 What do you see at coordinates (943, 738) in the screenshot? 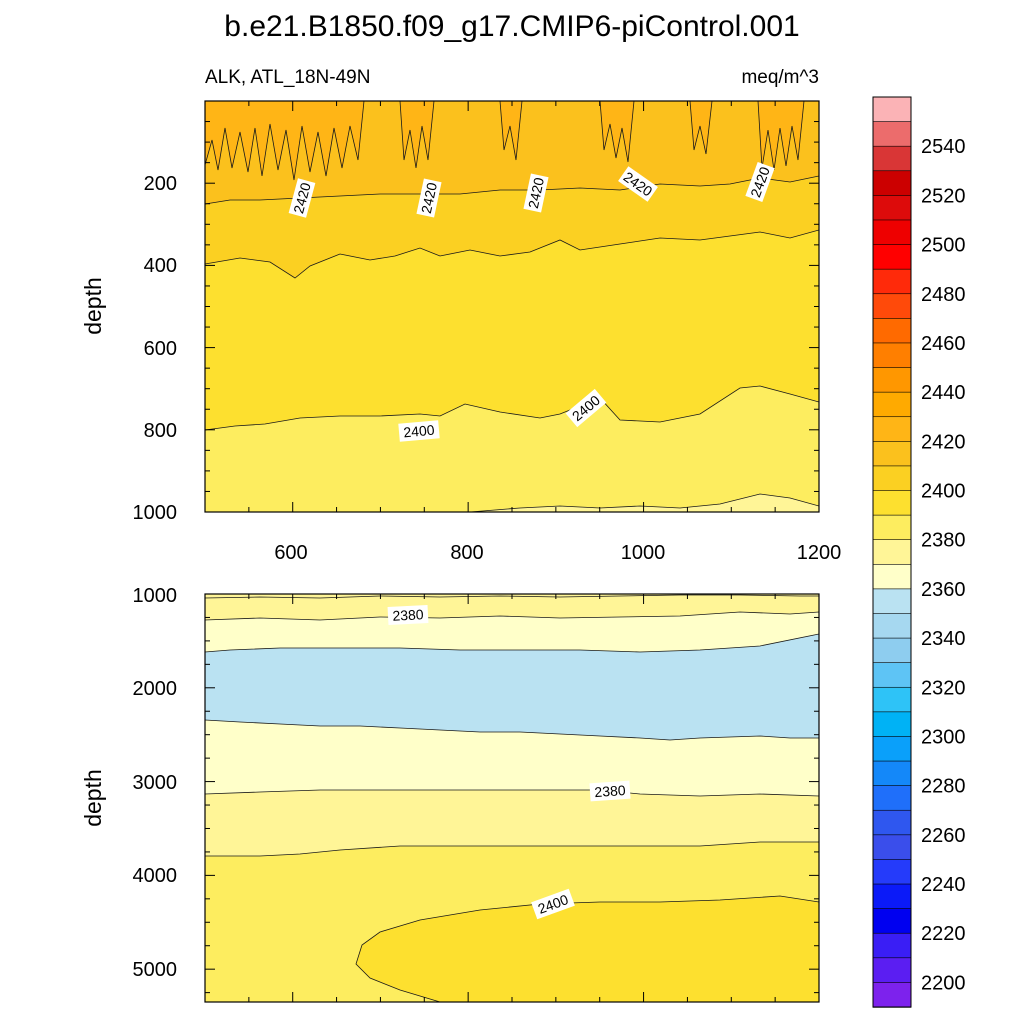
I see `colorbar-label: 2300` at bounding box center [943, 738].